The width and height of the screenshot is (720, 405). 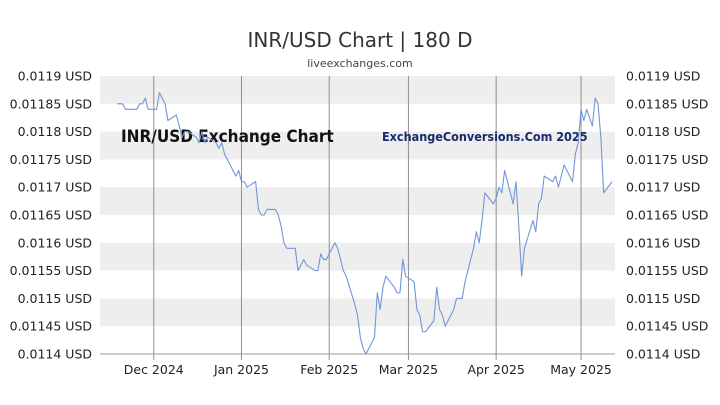 I want to click on y-tick-label-left: 0.0118 USD, so click(x=55, y=131).